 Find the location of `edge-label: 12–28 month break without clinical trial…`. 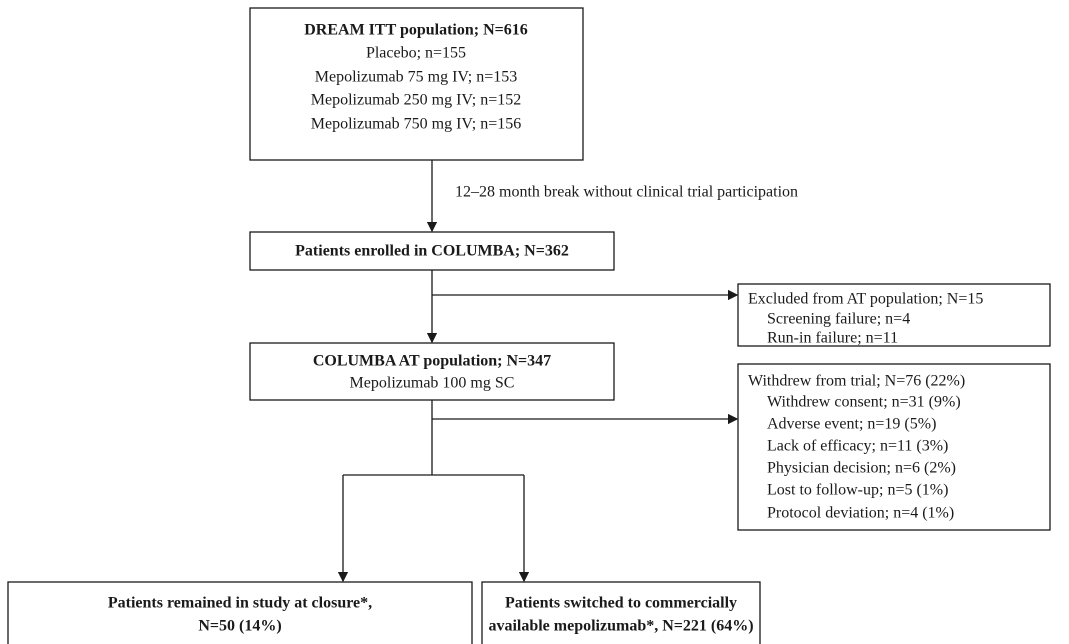

edge-label: 12–28 month break without clinical trial… is located at coordinates (626, 192).